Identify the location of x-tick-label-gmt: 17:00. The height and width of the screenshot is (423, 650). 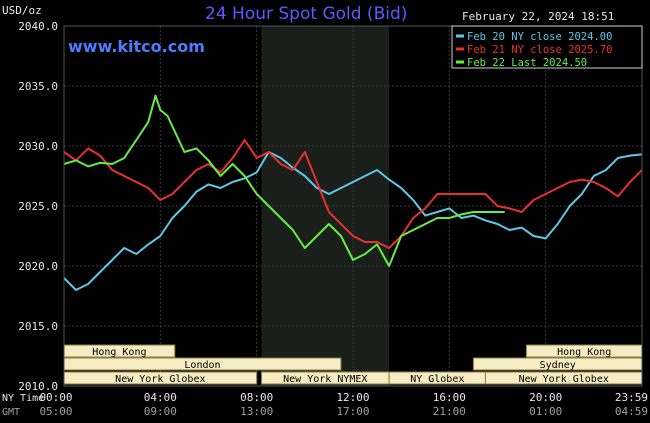
(352, 411).